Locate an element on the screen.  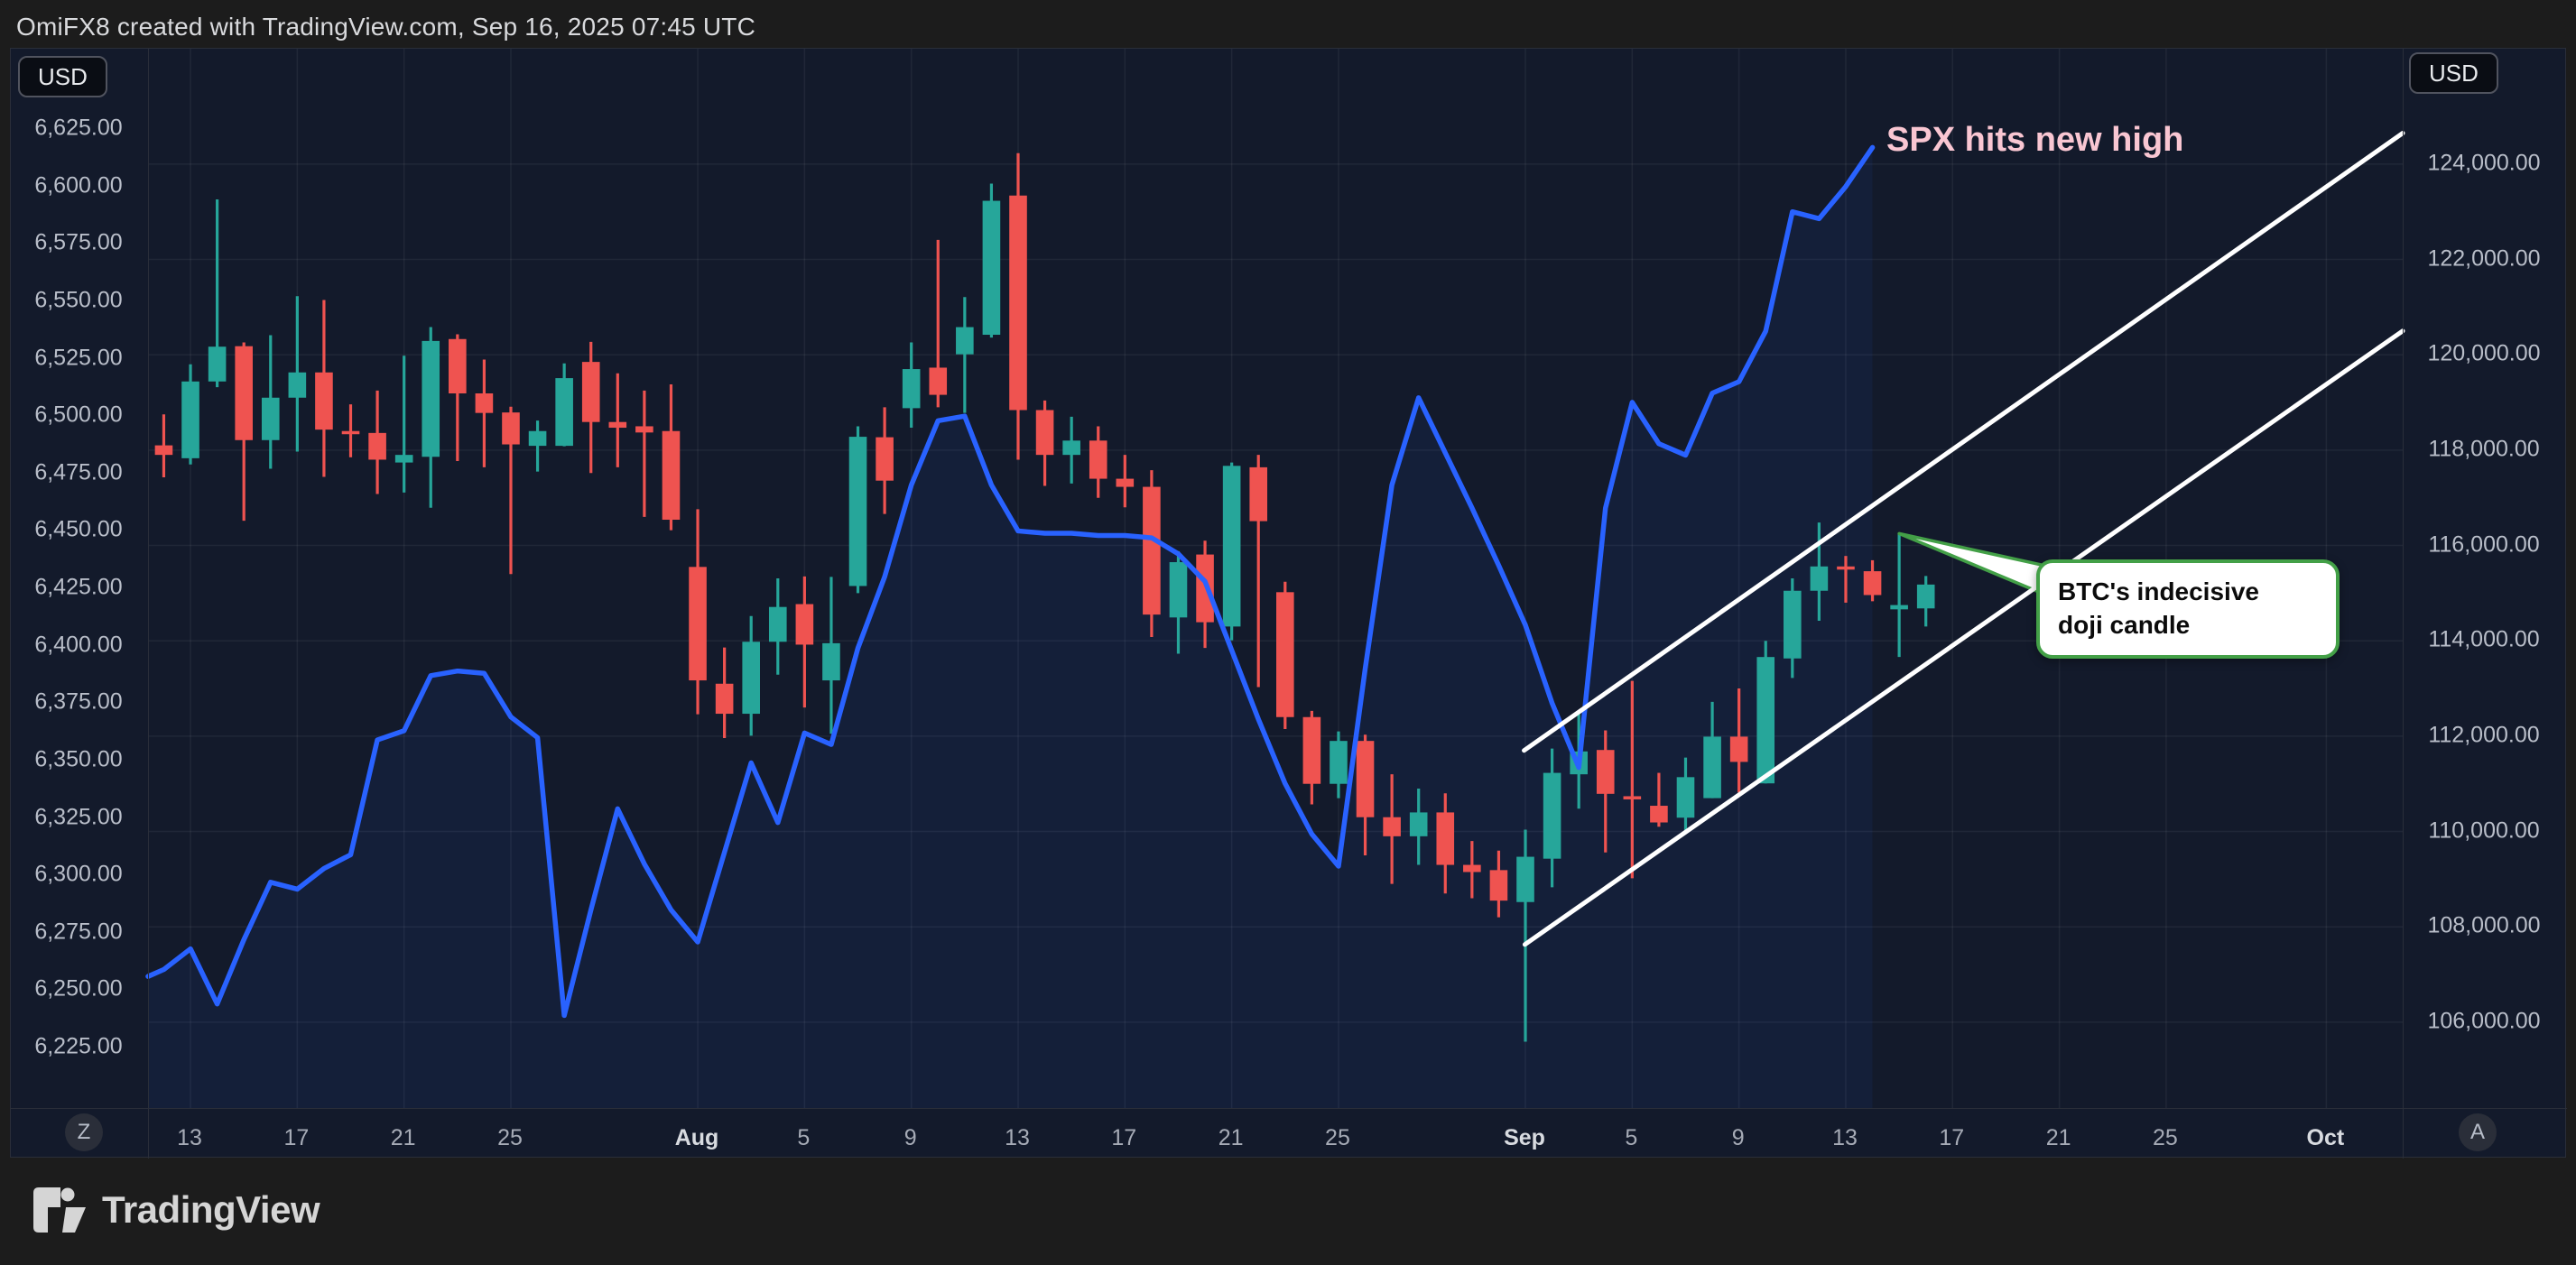
left-axis-tick: 6,525.00 is located at coordinates (78, 358).